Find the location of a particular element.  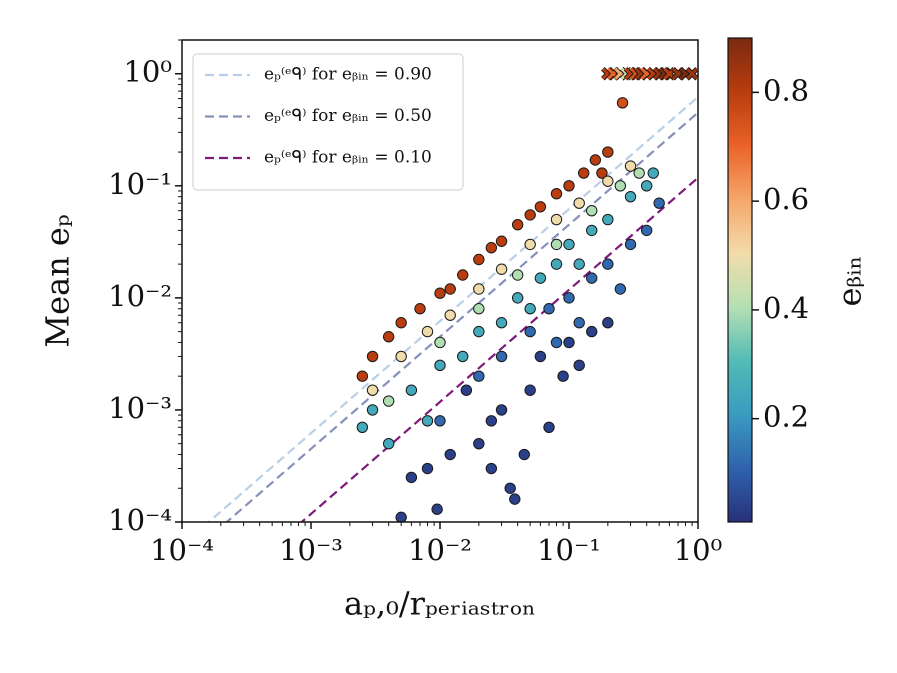

colorbar-tick-label: 0.2 is located at coordinates (786, 417).